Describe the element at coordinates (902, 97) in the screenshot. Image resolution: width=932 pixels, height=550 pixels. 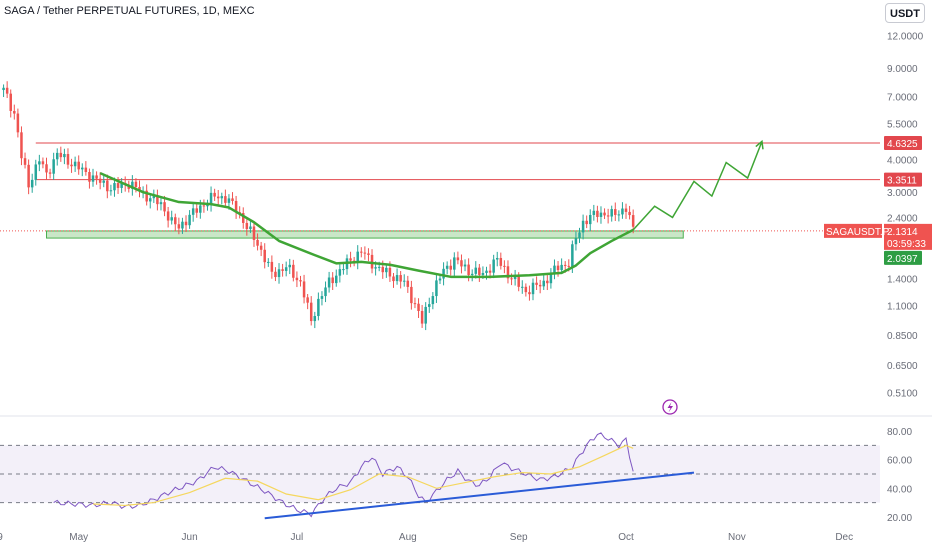
I see `price-tick-label: 7.0000` at that location.